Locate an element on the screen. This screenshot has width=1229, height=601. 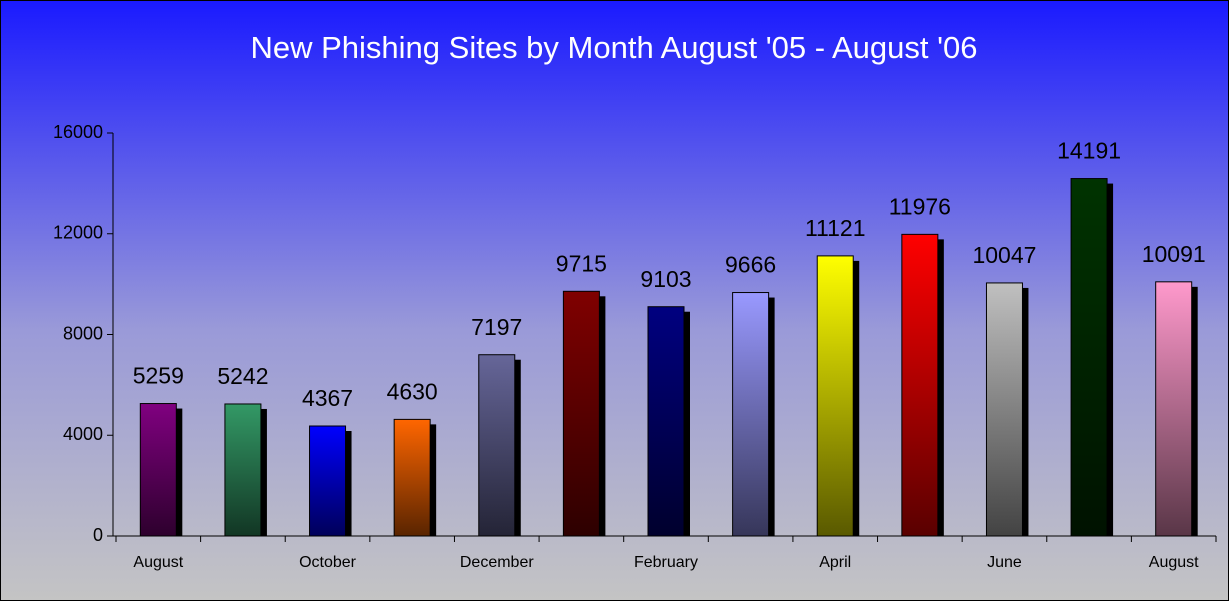
x-tick-label: December is located at coordinates (497, 562).